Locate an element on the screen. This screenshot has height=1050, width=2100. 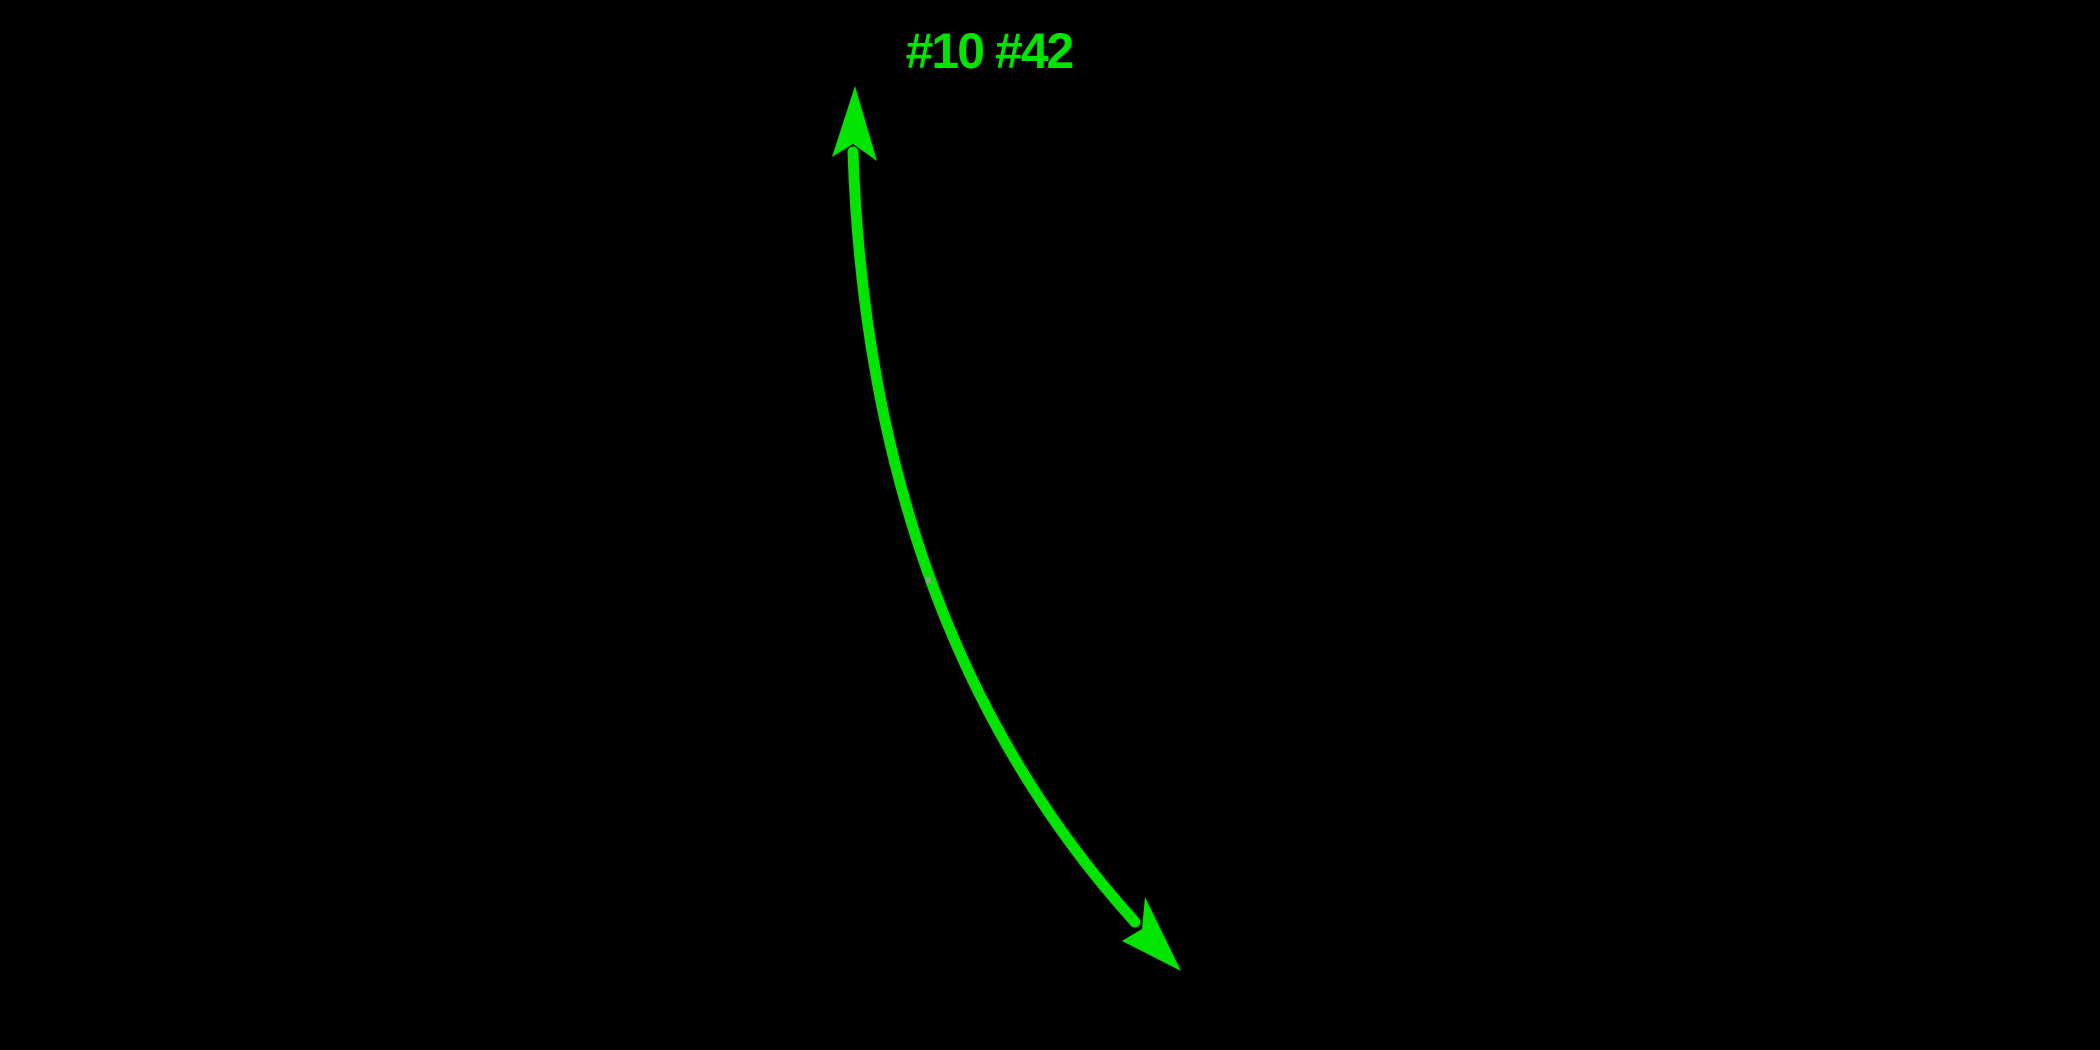
arrow-label: #10 #42 is located at coordinates (989, 51).